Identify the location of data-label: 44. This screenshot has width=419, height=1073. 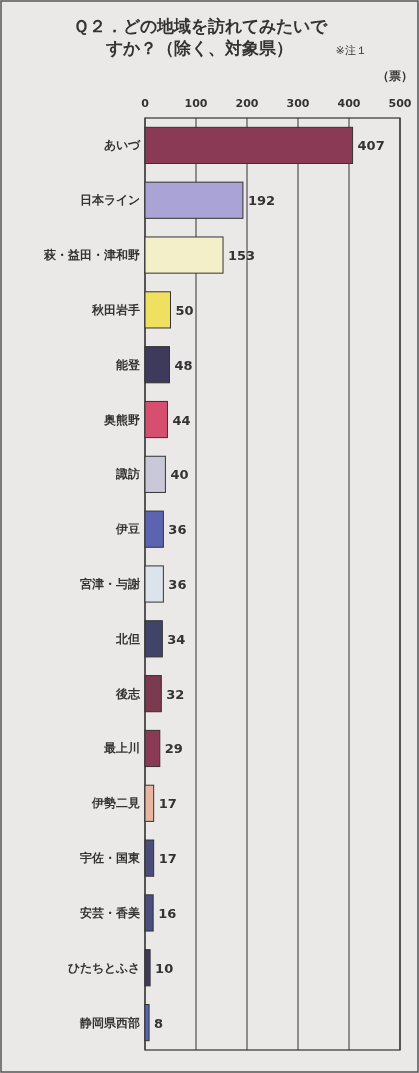
(181, 420).